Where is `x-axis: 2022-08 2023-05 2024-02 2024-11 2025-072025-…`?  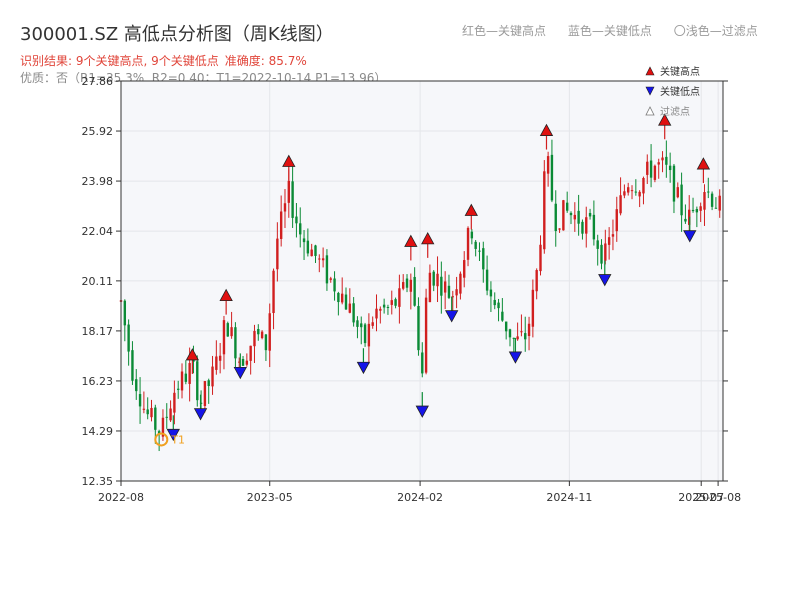 x-axis: 2022-08 2023-05 2024-02 2024-11 2025-072025-… is located at coordinates (419, 492).